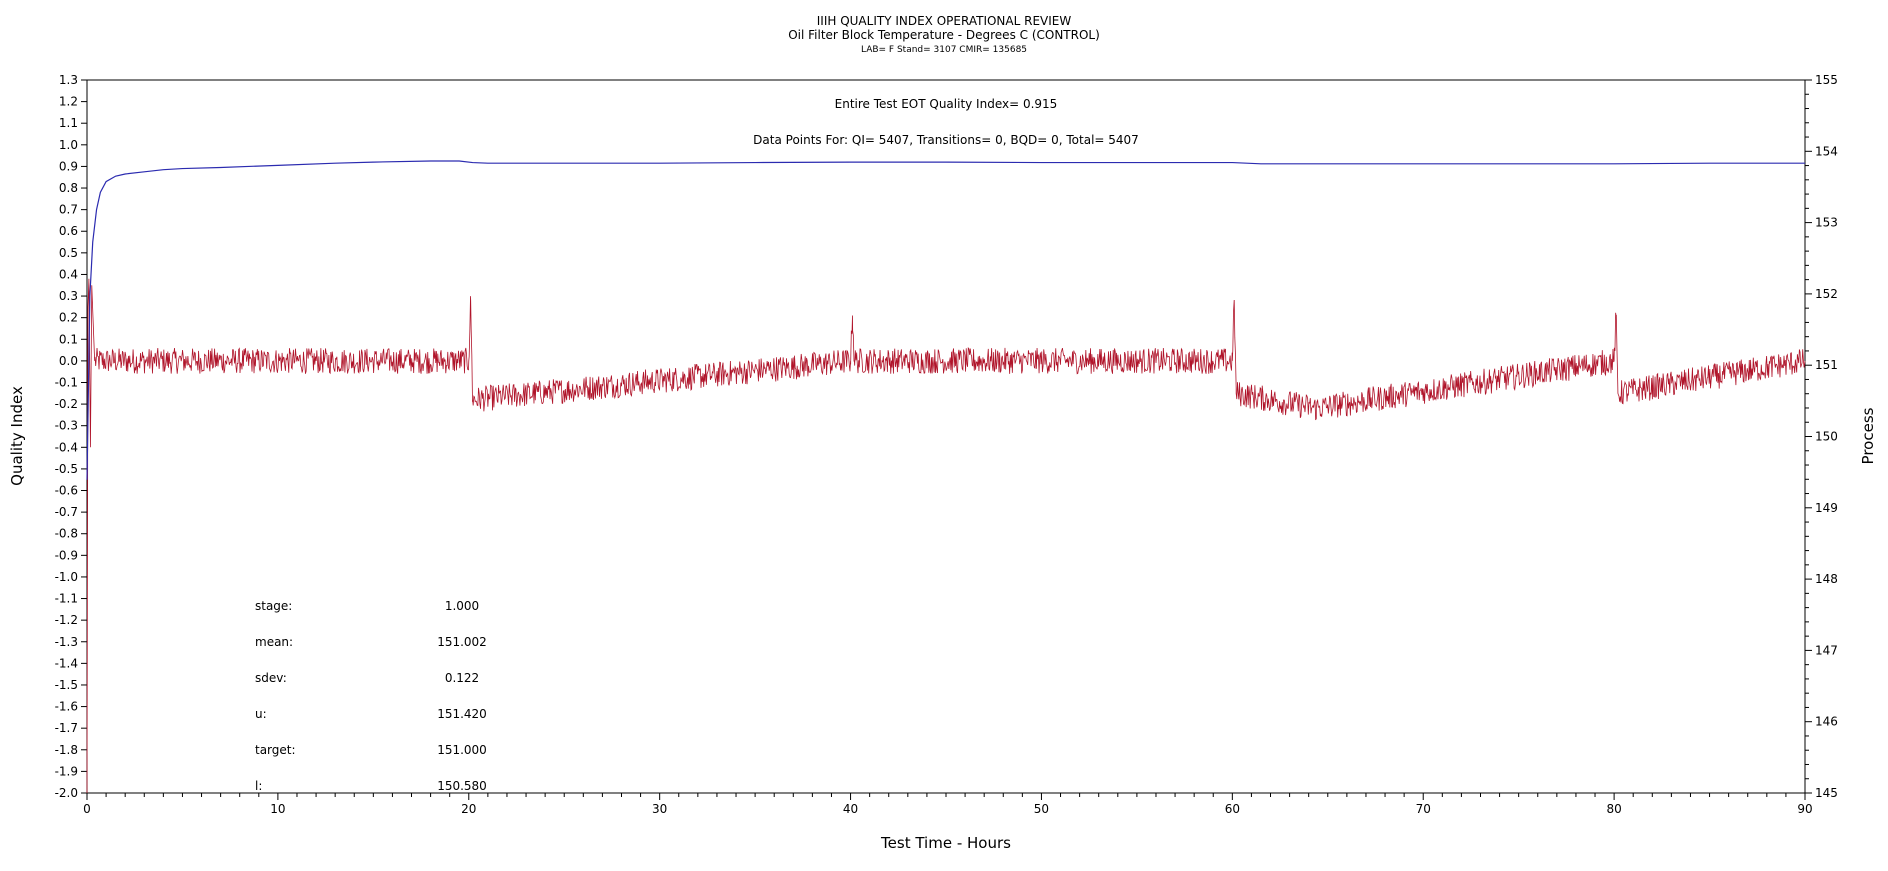  What do you see at coordinates (462, 678) in the screenshot?
I see `stat-value: 0.122` at bounding box center [462, 678].